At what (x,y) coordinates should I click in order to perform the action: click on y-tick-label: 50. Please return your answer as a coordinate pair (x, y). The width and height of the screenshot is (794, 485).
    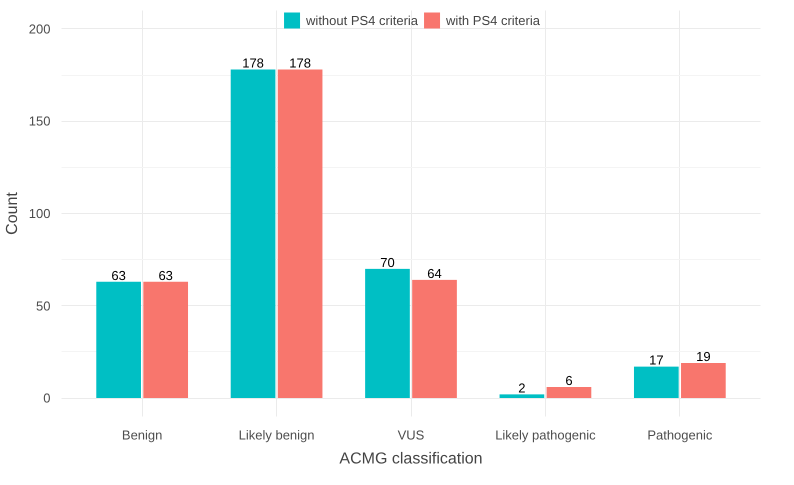
    Looking at the image, I should click on (43, 306).